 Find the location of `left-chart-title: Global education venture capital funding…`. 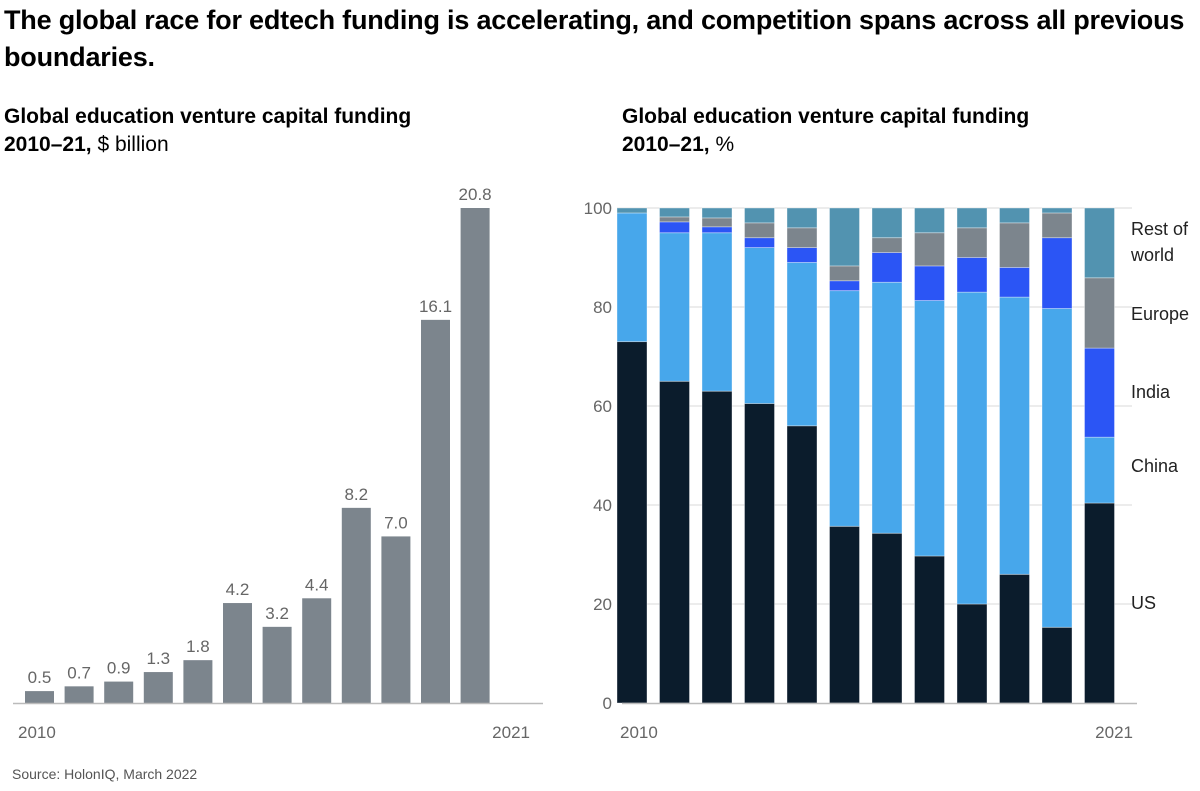

left-chart-title: Global education venture capital funding… is located at coordinates (214, 131).